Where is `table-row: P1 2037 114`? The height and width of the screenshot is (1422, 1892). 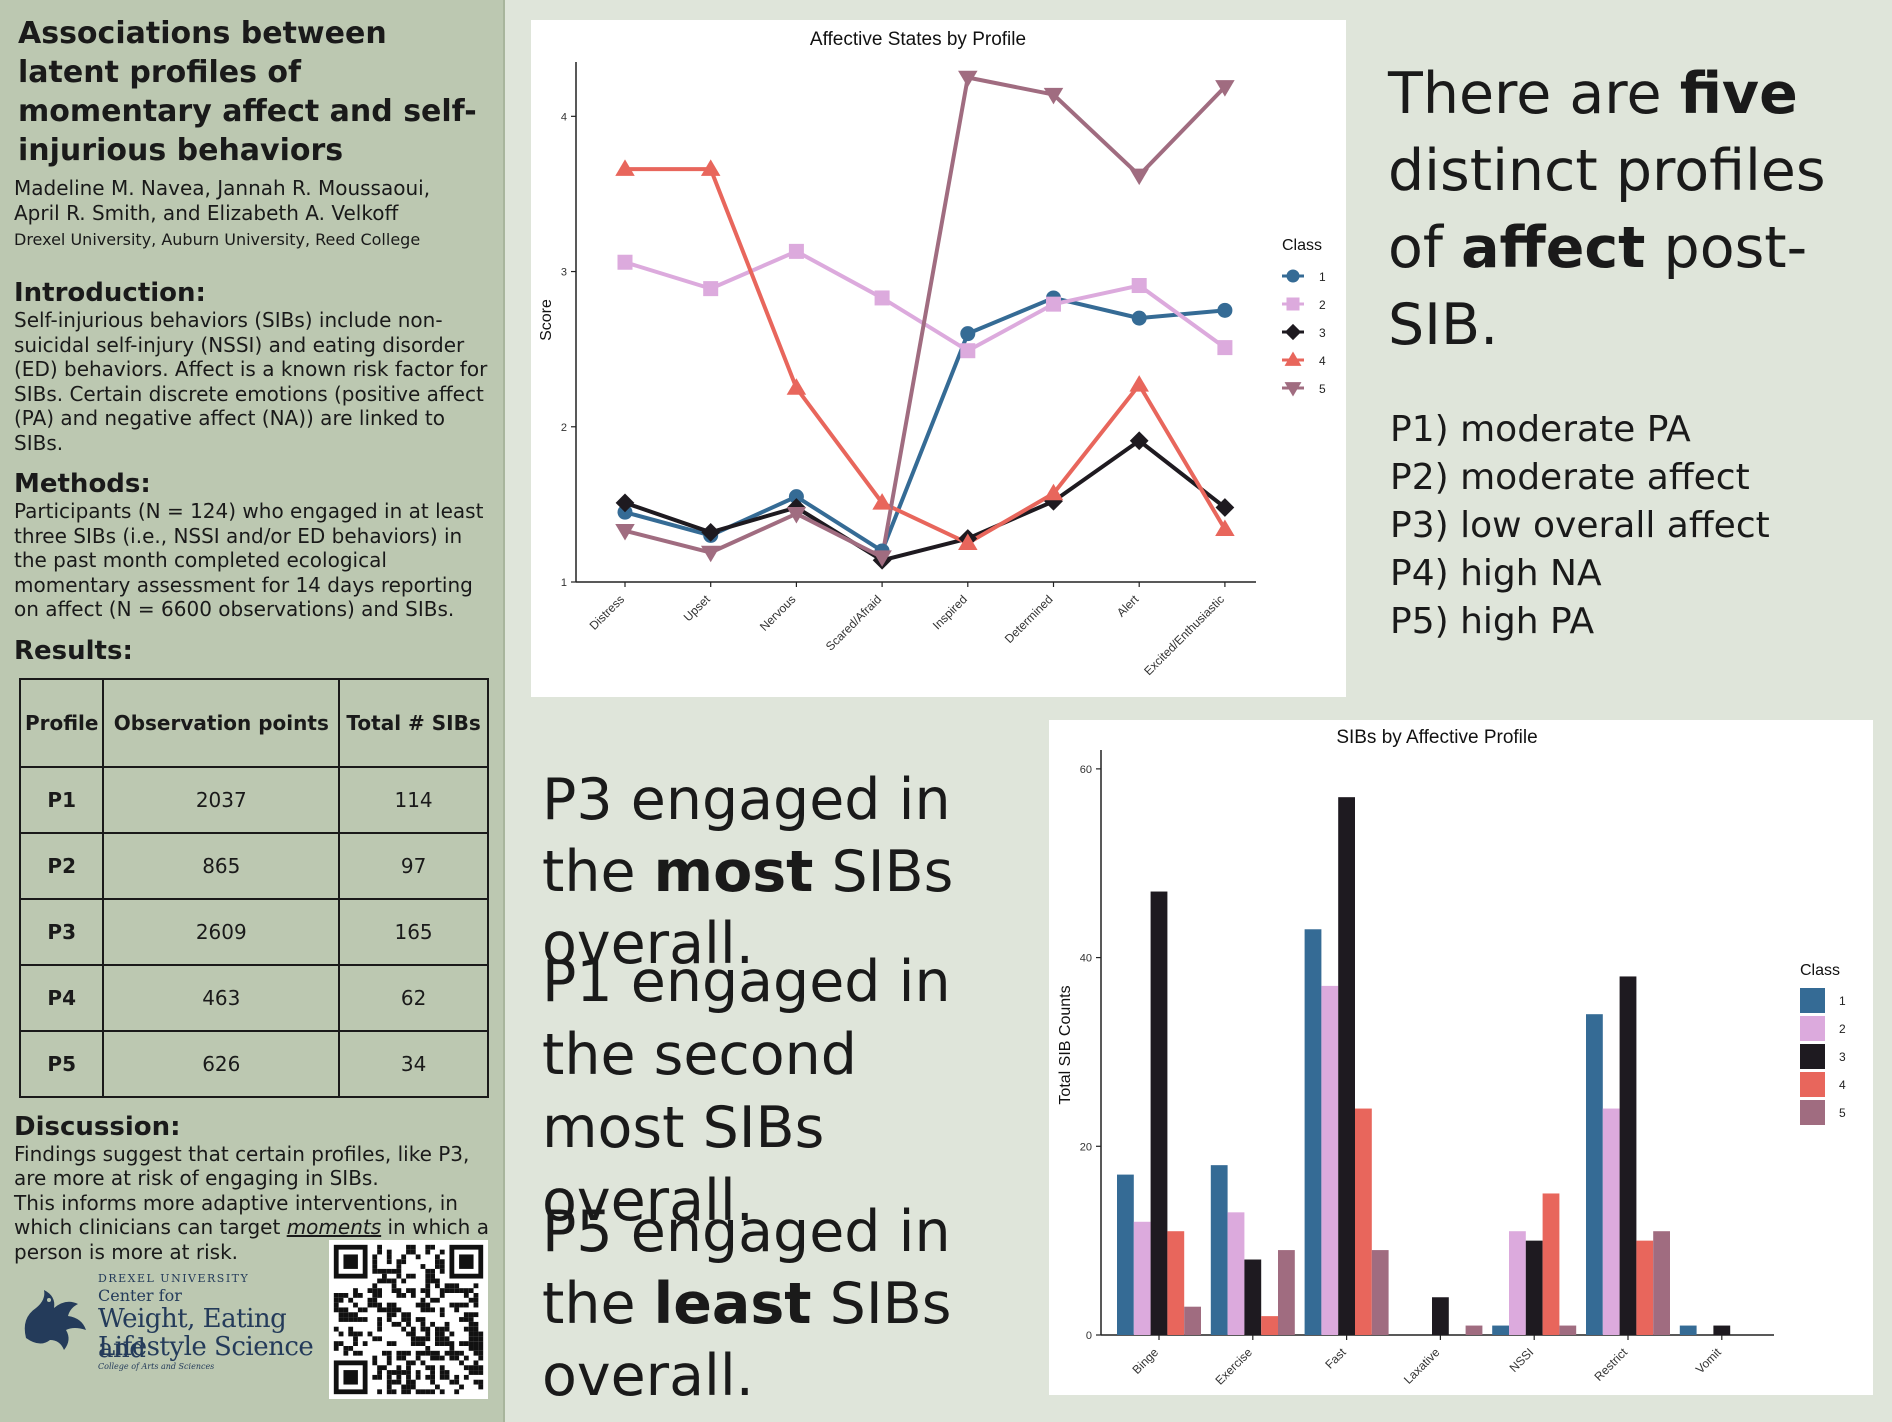 table-row: P1 2037 114 is located at coordinates (253, 799).